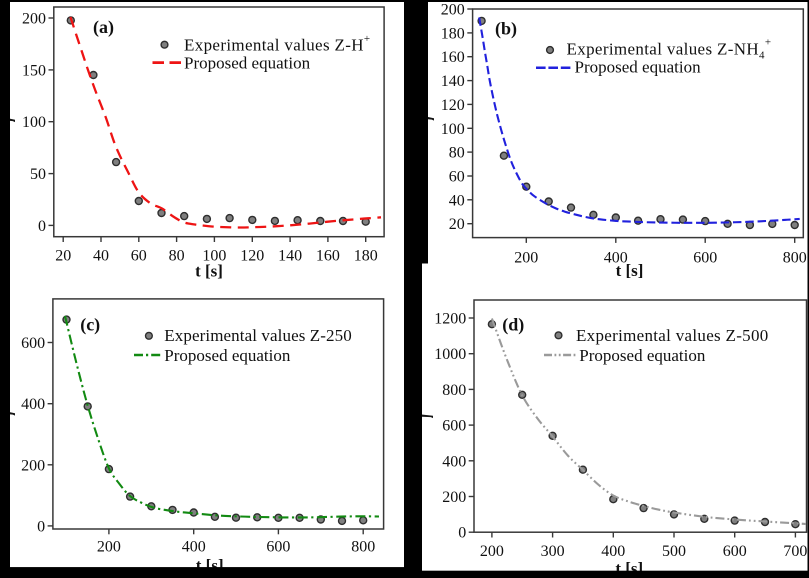 This screenshot has width=809, height=578. What do you see at coordinates (506, 29) in the screenshot?
I see `svg-text: (b)` at bounding box center [506, 29].